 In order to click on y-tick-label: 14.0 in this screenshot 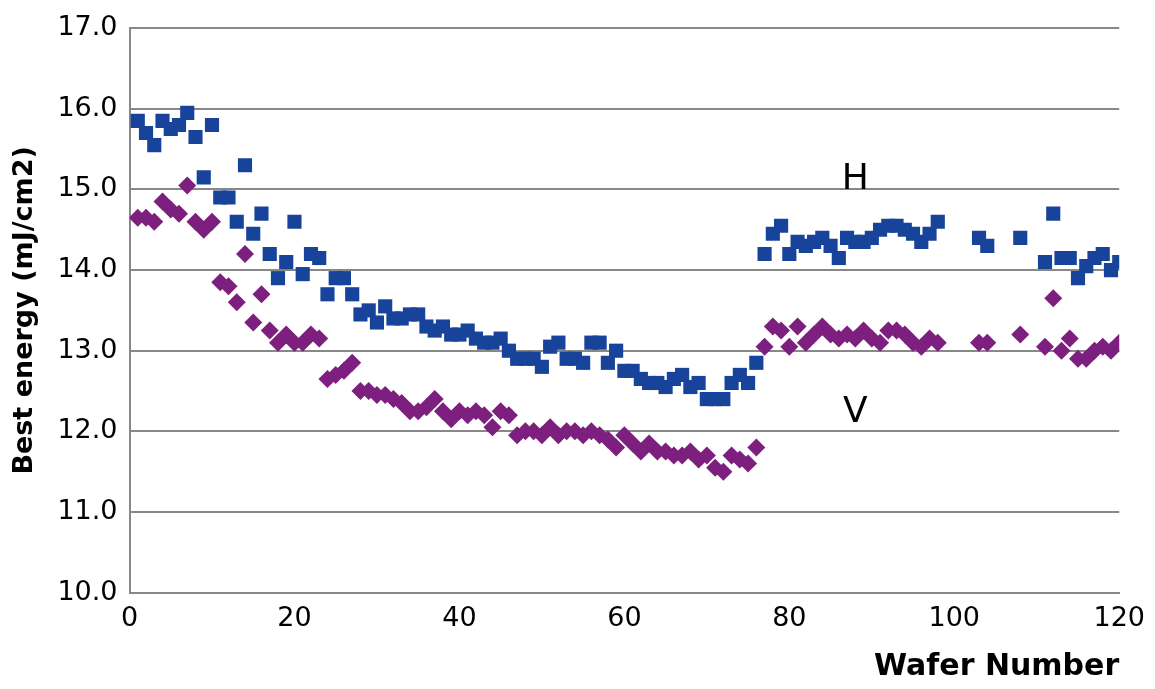, I will do `click(87, 268)`.